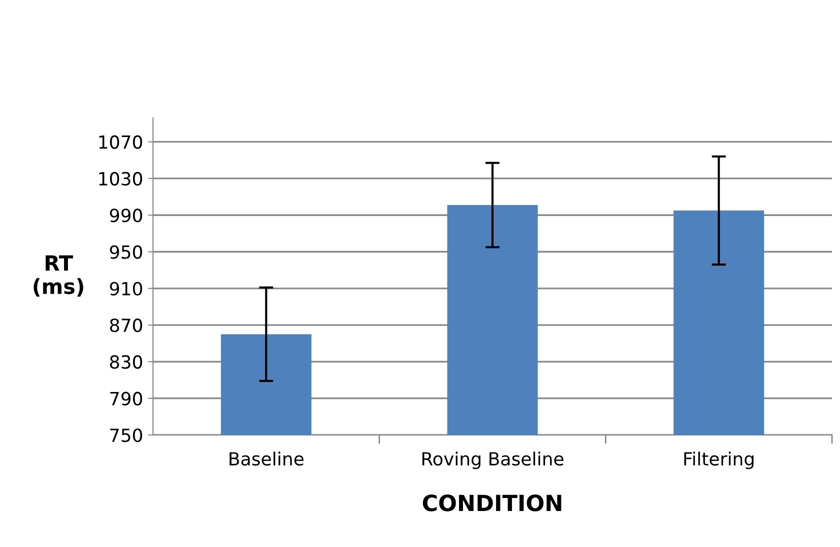 Image resolution: width=840 pixels, height=547 pixels. What do you see at coordinates (126, 289) in the screenshot?
I see `y-tick-label: 910` at bounding box center [126, 289].